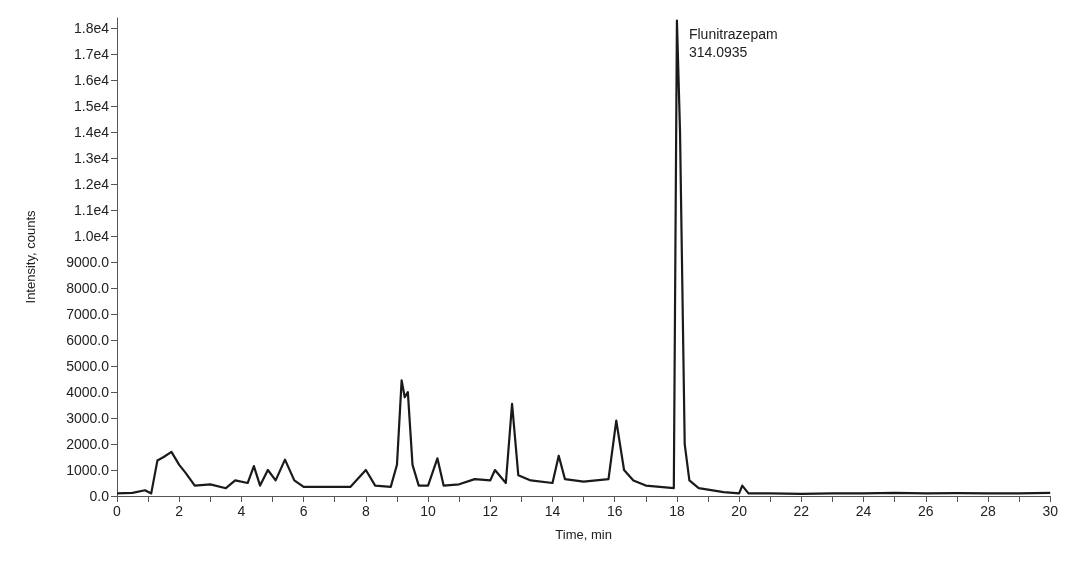  What do you see at coordinates (365, 511) in the screenshot?
I see `x-tick-label: 8` at bounding box center [365, 511].